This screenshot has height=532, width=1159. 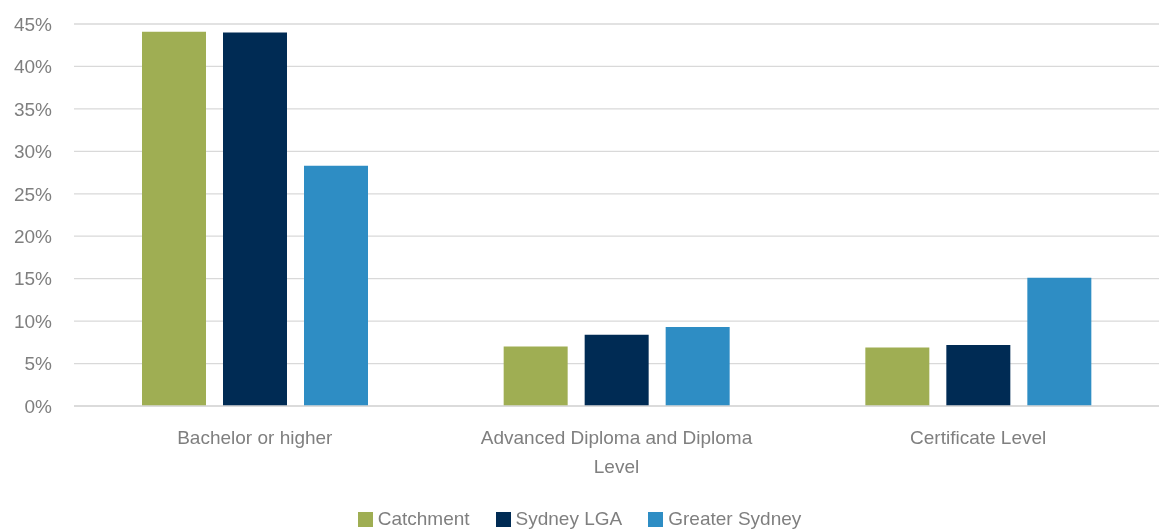 I want to click on x-tick-label: Certificate Level, so click(x=978, y=437).